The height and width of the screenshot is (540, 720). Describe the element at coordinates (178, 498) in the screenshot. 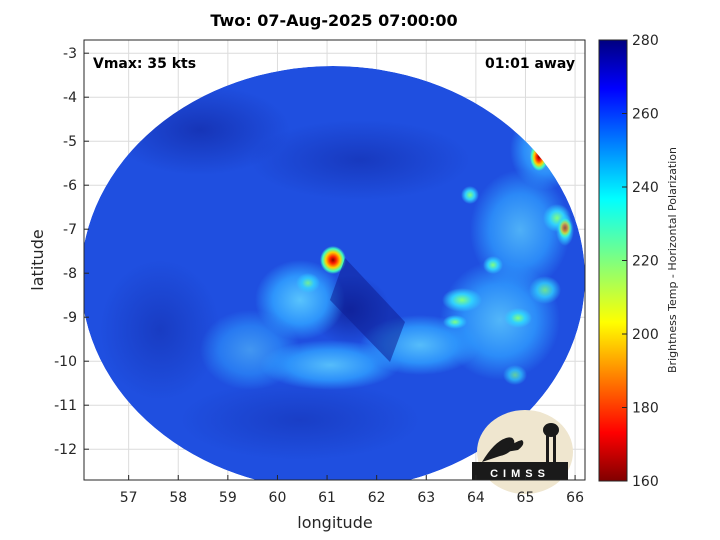

I see `x-tick-label: 58` at that location.